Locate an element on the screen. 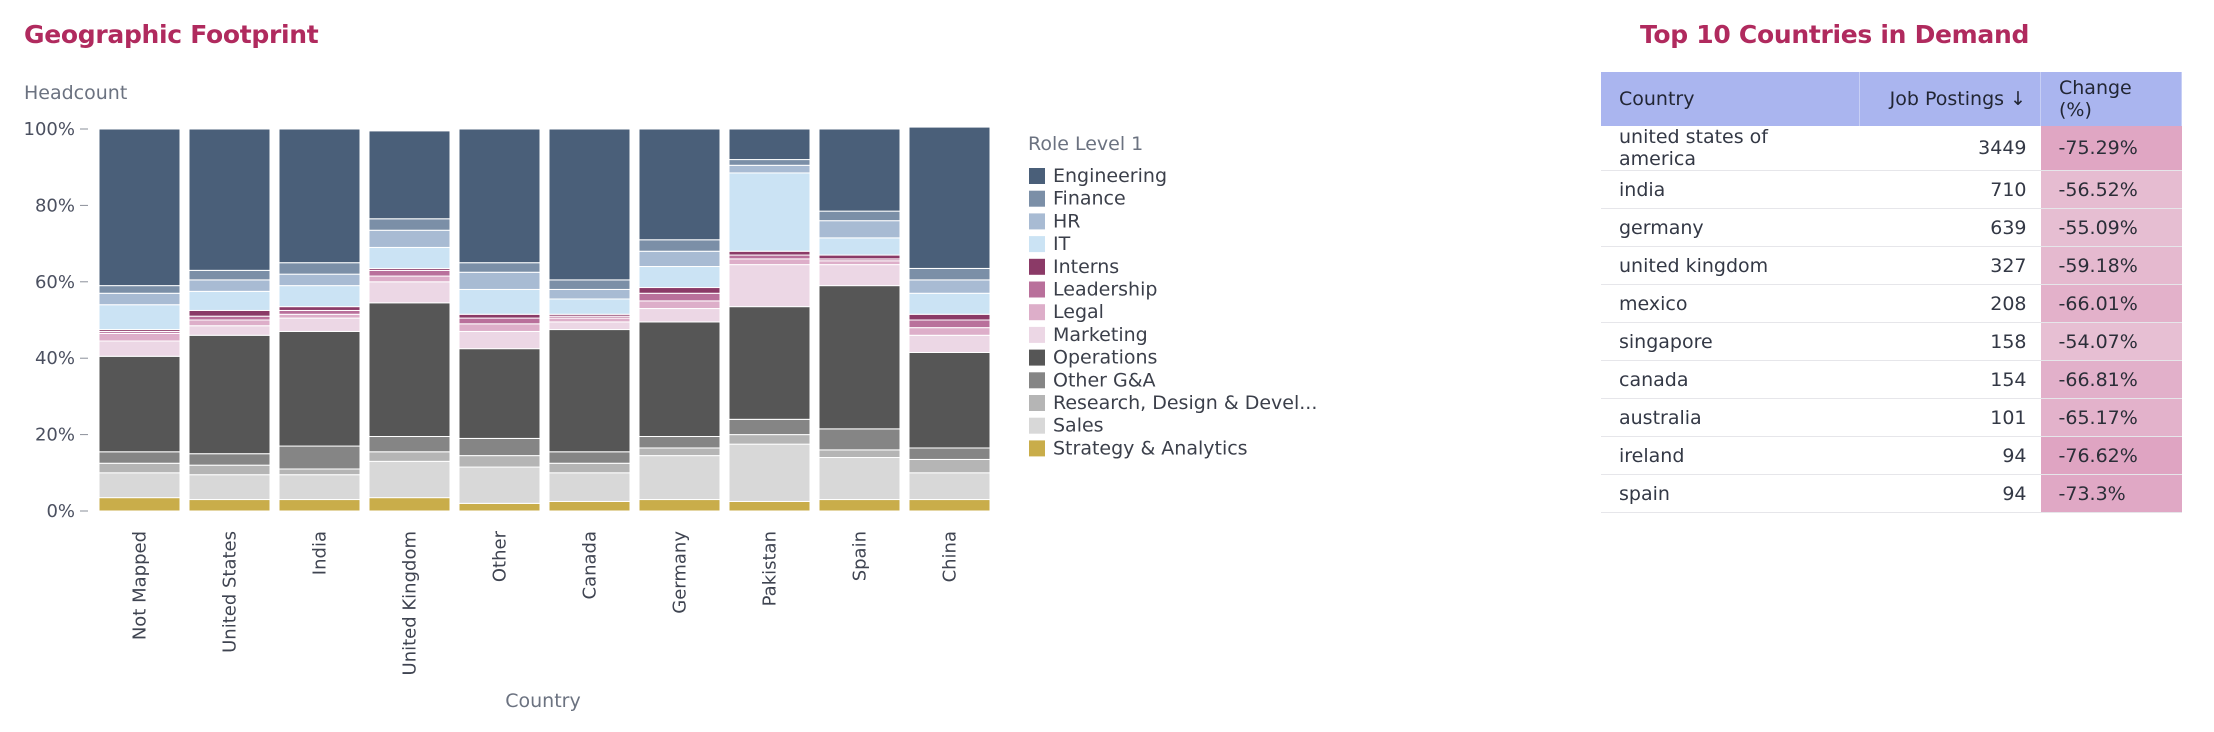 The width and height of the screenshot is (2214, 732). table-row: canada 154 -66.81% is located at coordinates (1891, 379).